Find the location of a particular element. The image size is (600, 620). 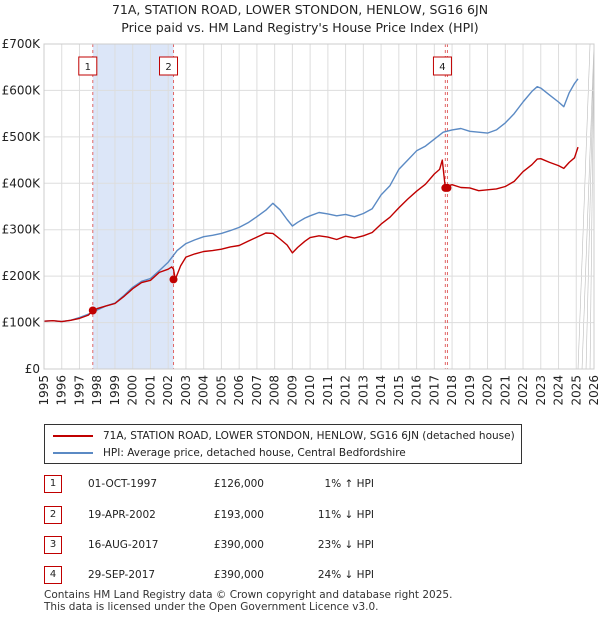

sale-marker-label: 4 is located at coordinates (442, 67).